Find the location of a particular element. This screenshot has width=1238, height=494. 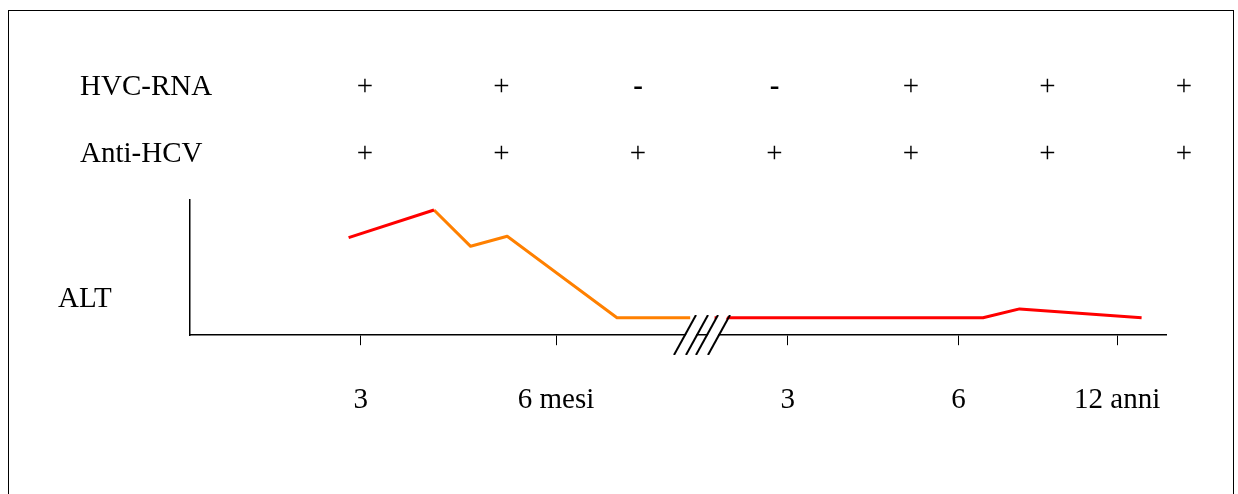

x-tick-label: 6 mesi is located at coordinates (556, 398).